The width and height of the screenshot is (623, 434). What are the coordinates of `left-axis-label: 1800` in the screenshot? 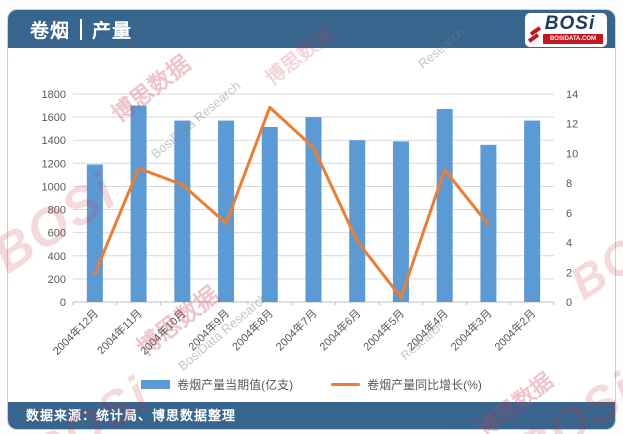 It's located at (54, 95).